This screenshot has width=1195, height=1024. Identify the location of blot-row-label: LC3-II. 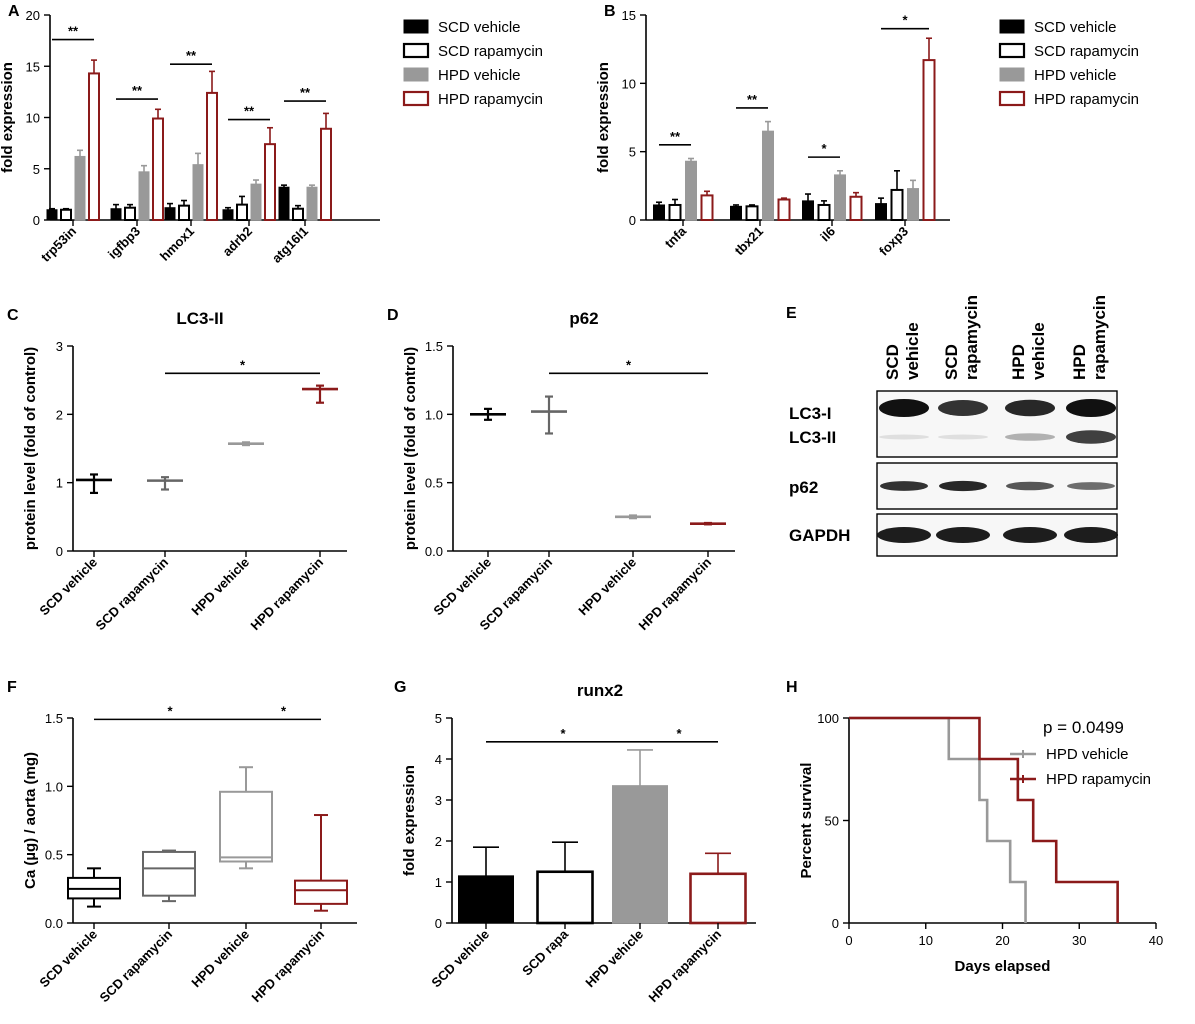
(812, 437).